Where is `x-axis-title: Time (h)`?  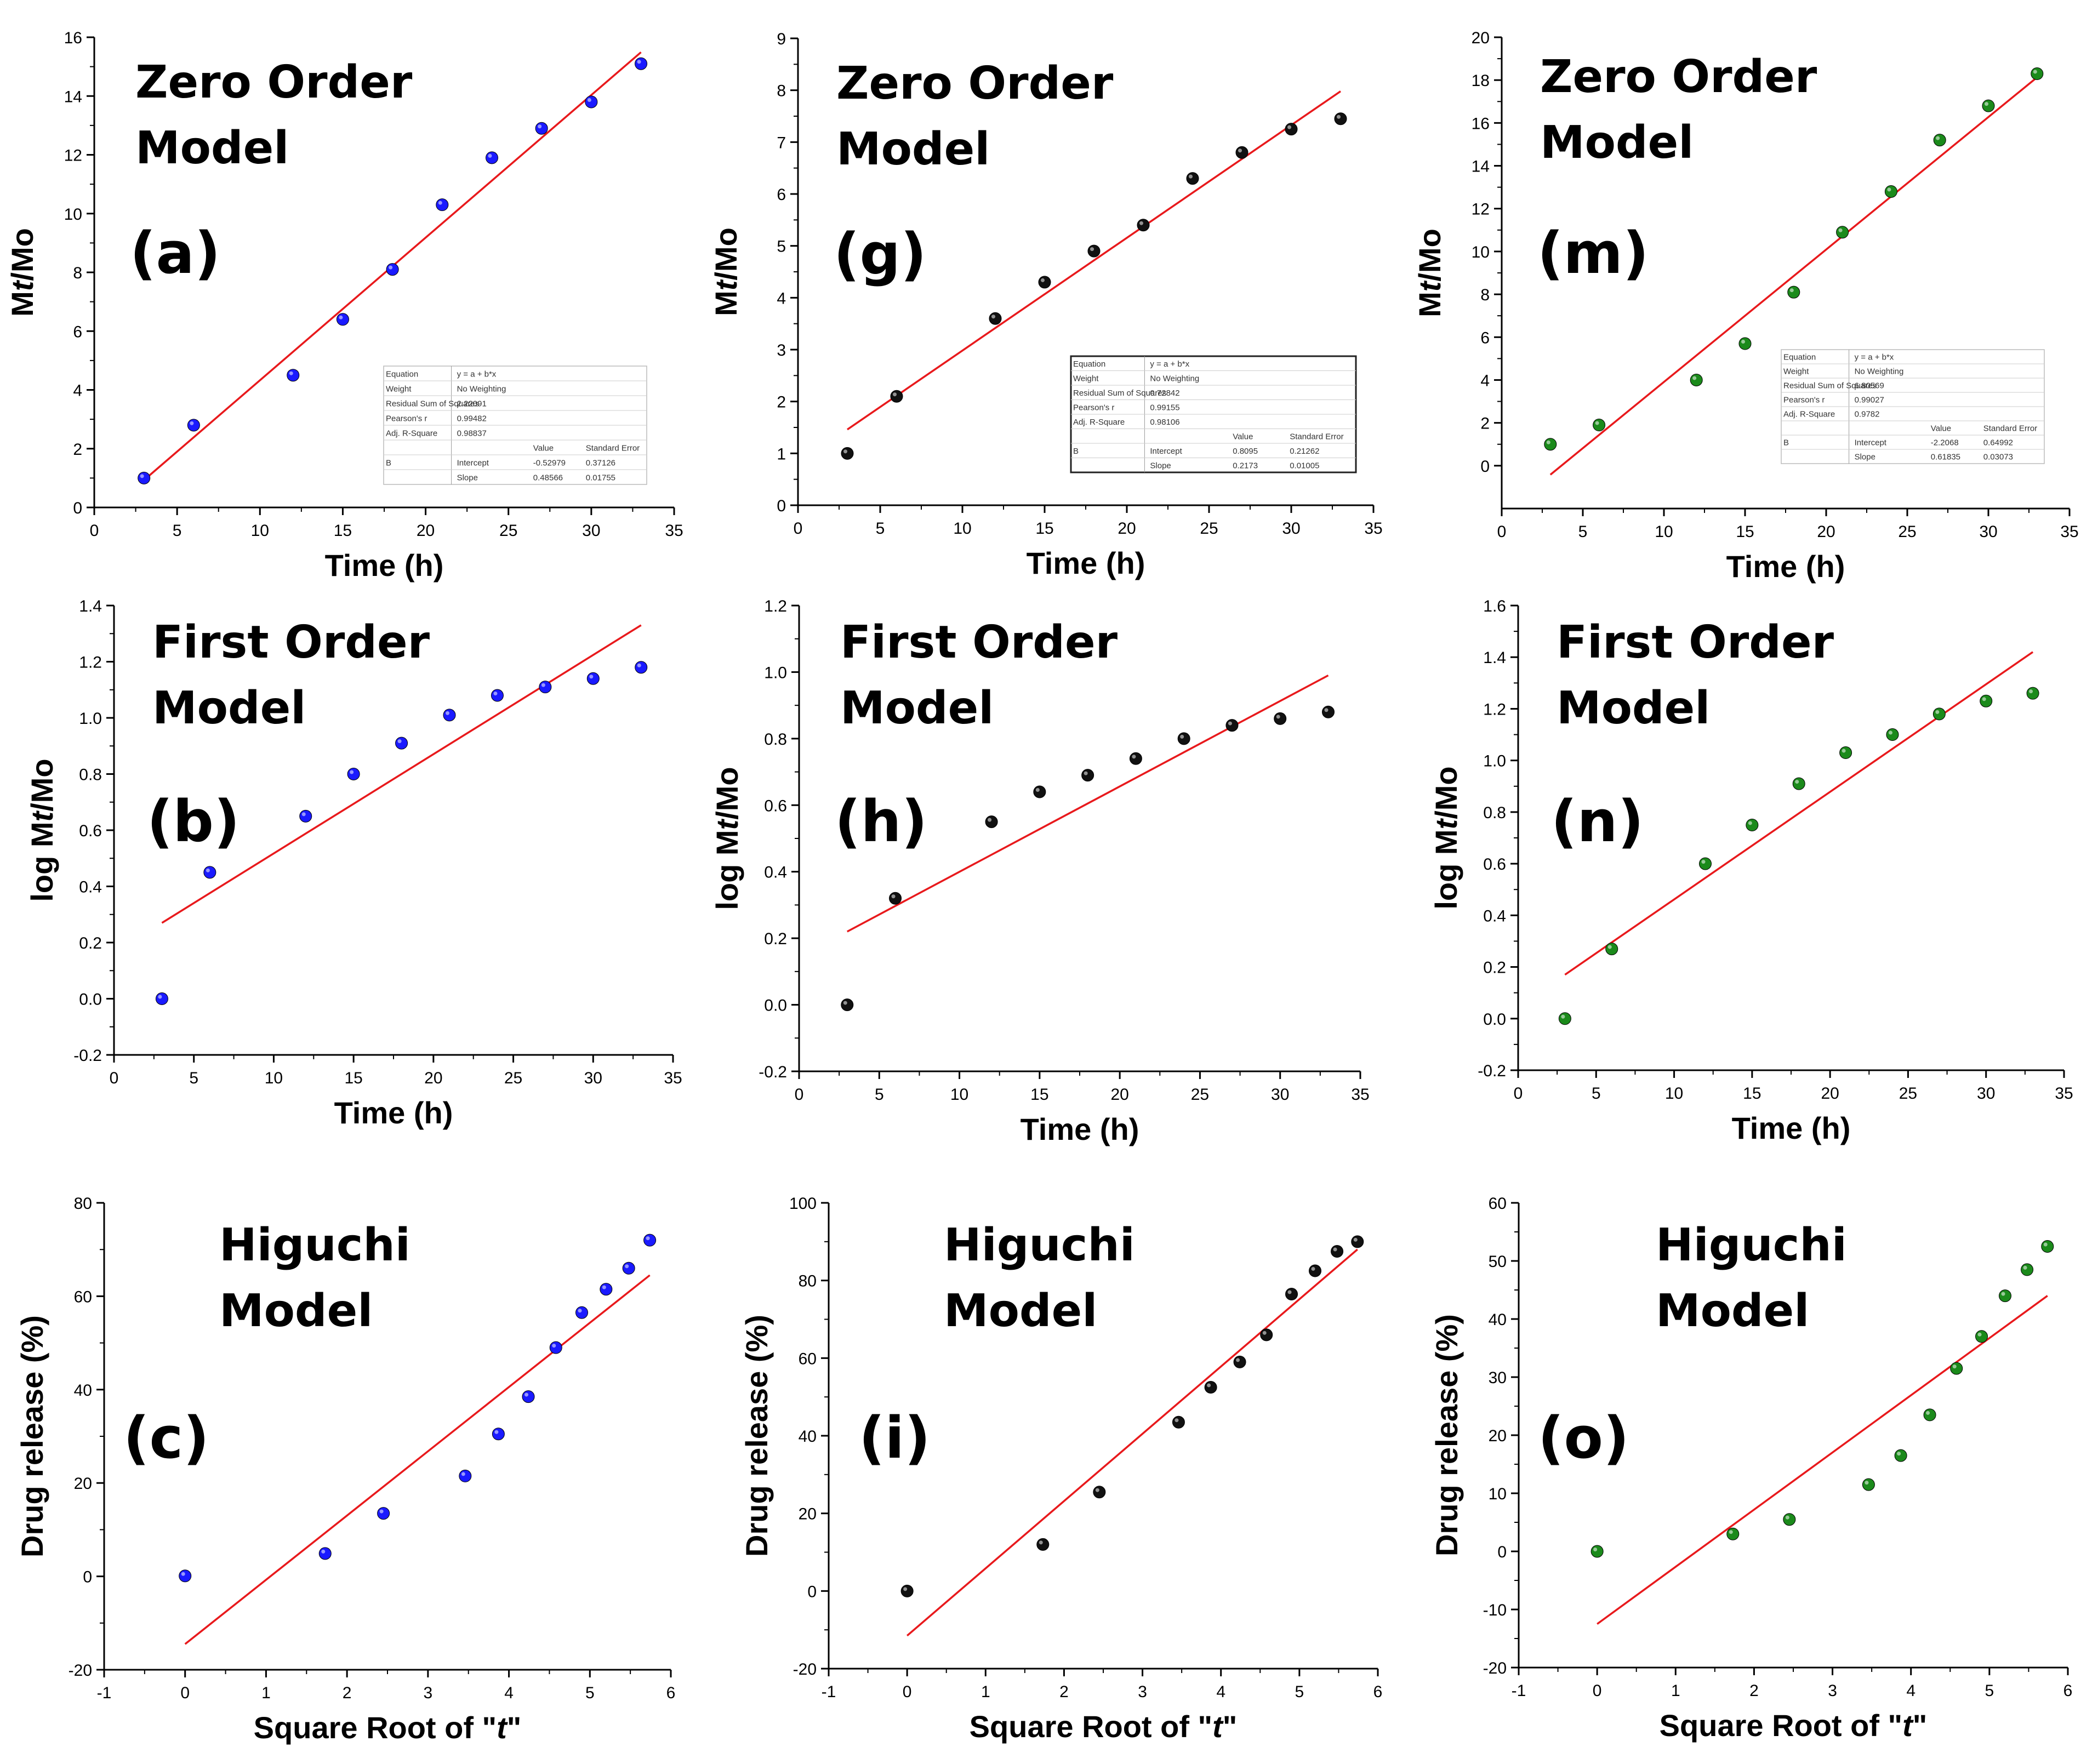 x-axis-title: Time (h) is located at coordinates (384, 566).